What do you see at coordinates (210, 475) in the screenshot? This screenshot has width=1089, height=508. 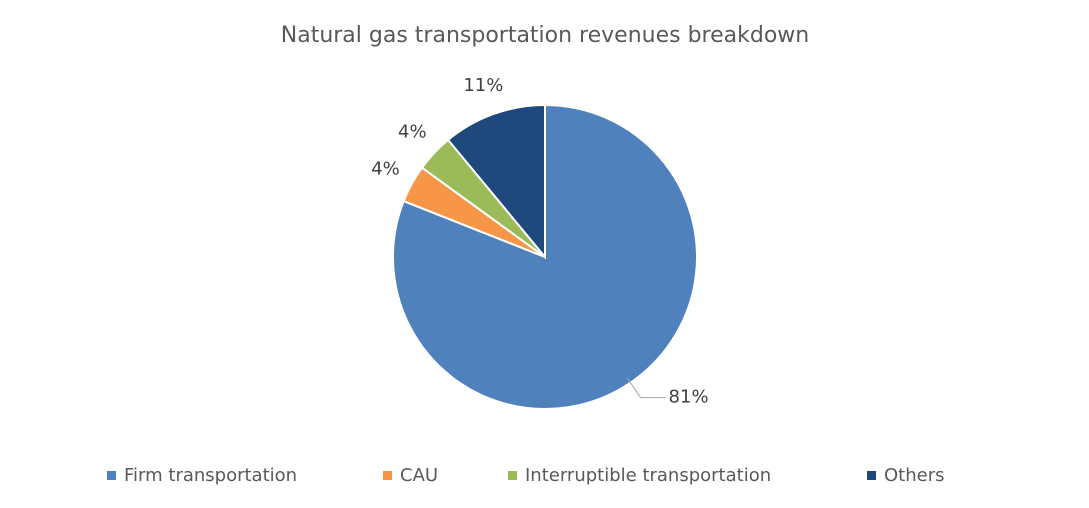 I see `legend-label: Firm transportation` at bounding box center [210, 475].